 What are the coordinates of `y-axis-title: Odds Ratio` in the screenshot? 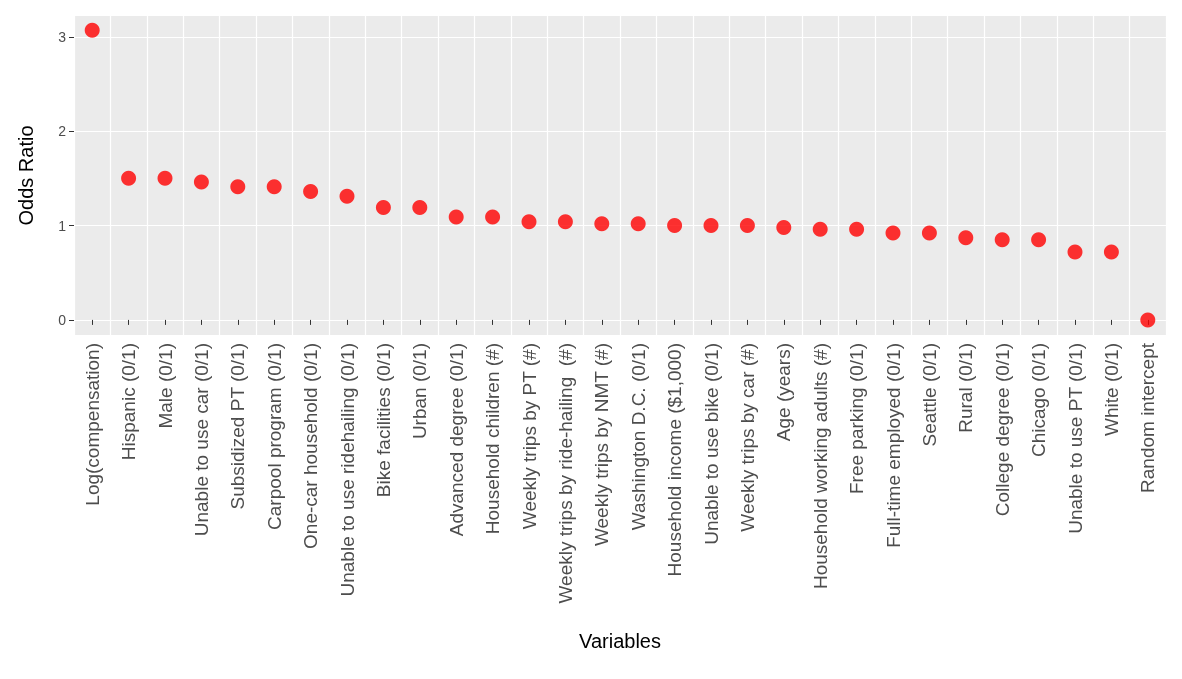 It's located at (26, 175).